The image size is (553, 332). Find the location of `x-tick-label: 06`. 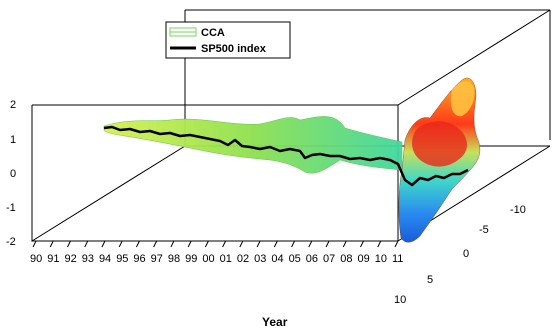

x-tick-label: 06 is located at coordinates (312, 259).